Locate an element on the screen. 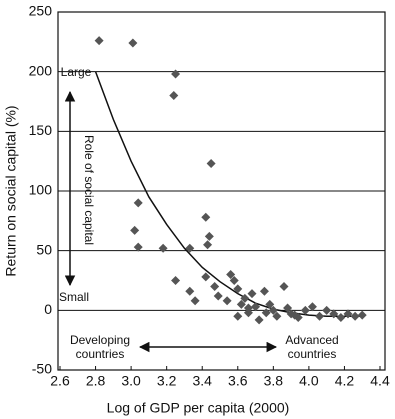 Image resolution: width=395 pixels, height=419 pixels. annotation: Advanced is located at coordinates (311, 340).